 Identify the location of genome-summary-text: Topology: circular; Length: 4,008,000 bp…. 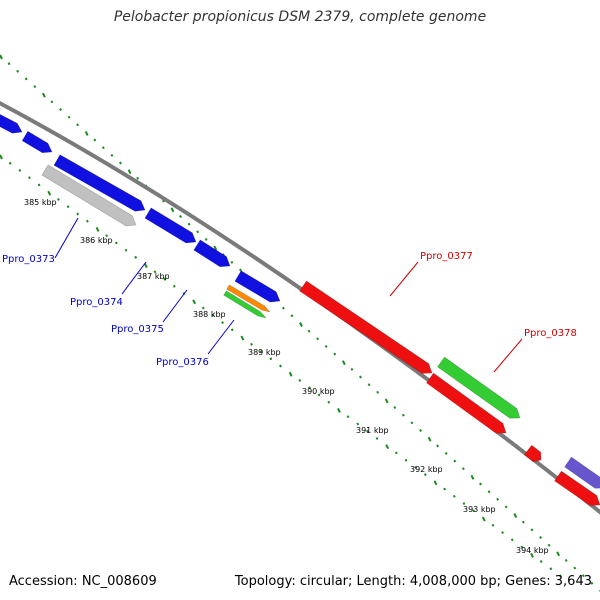
(413, 581).